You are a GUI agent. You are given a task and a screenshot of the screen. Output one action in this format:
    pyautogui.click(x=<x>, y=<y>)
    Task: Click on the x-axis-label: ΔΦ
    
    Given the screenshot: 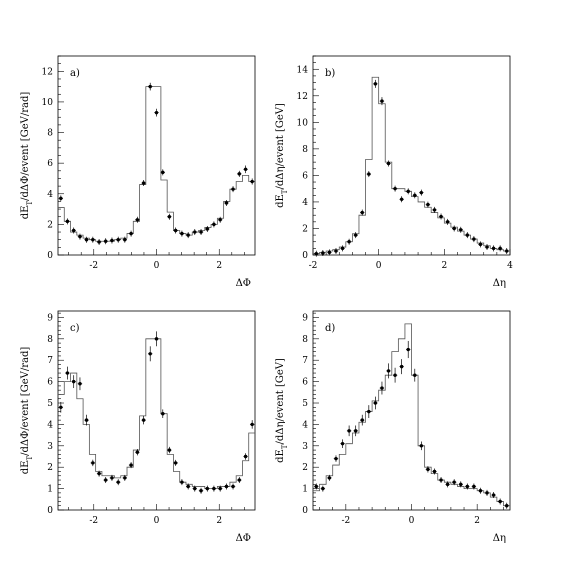 What is the action you would take?
    pyautogui.click(x=243, y=538)
    